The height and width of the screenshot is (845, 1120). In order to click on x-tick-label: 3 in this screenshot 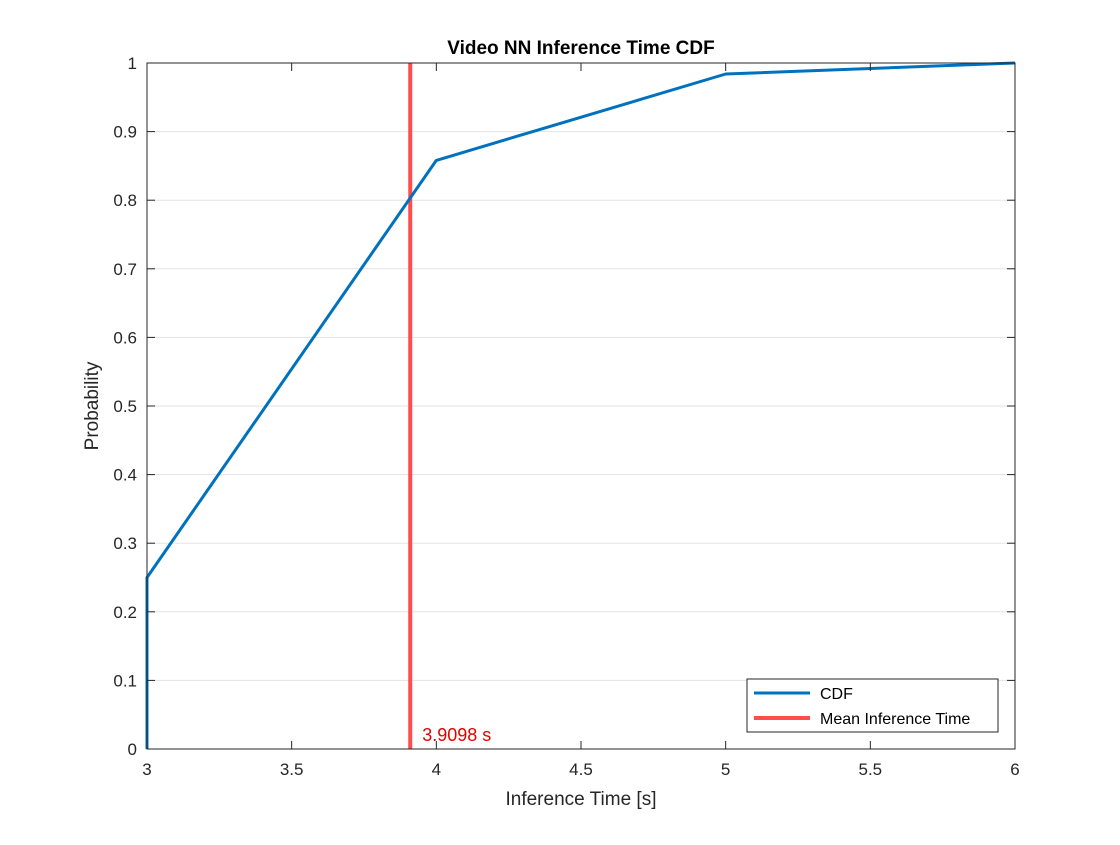, I will do `click(146, 769)`.